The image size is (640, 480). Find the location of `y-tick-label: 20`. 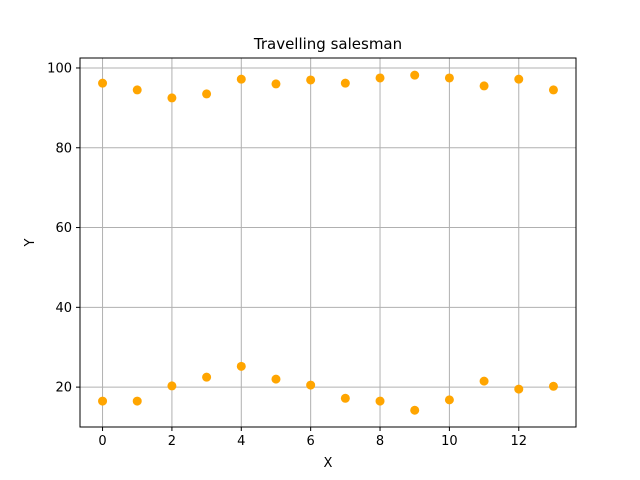

y-tick-label: 20 is located at coordinates (63, 388).